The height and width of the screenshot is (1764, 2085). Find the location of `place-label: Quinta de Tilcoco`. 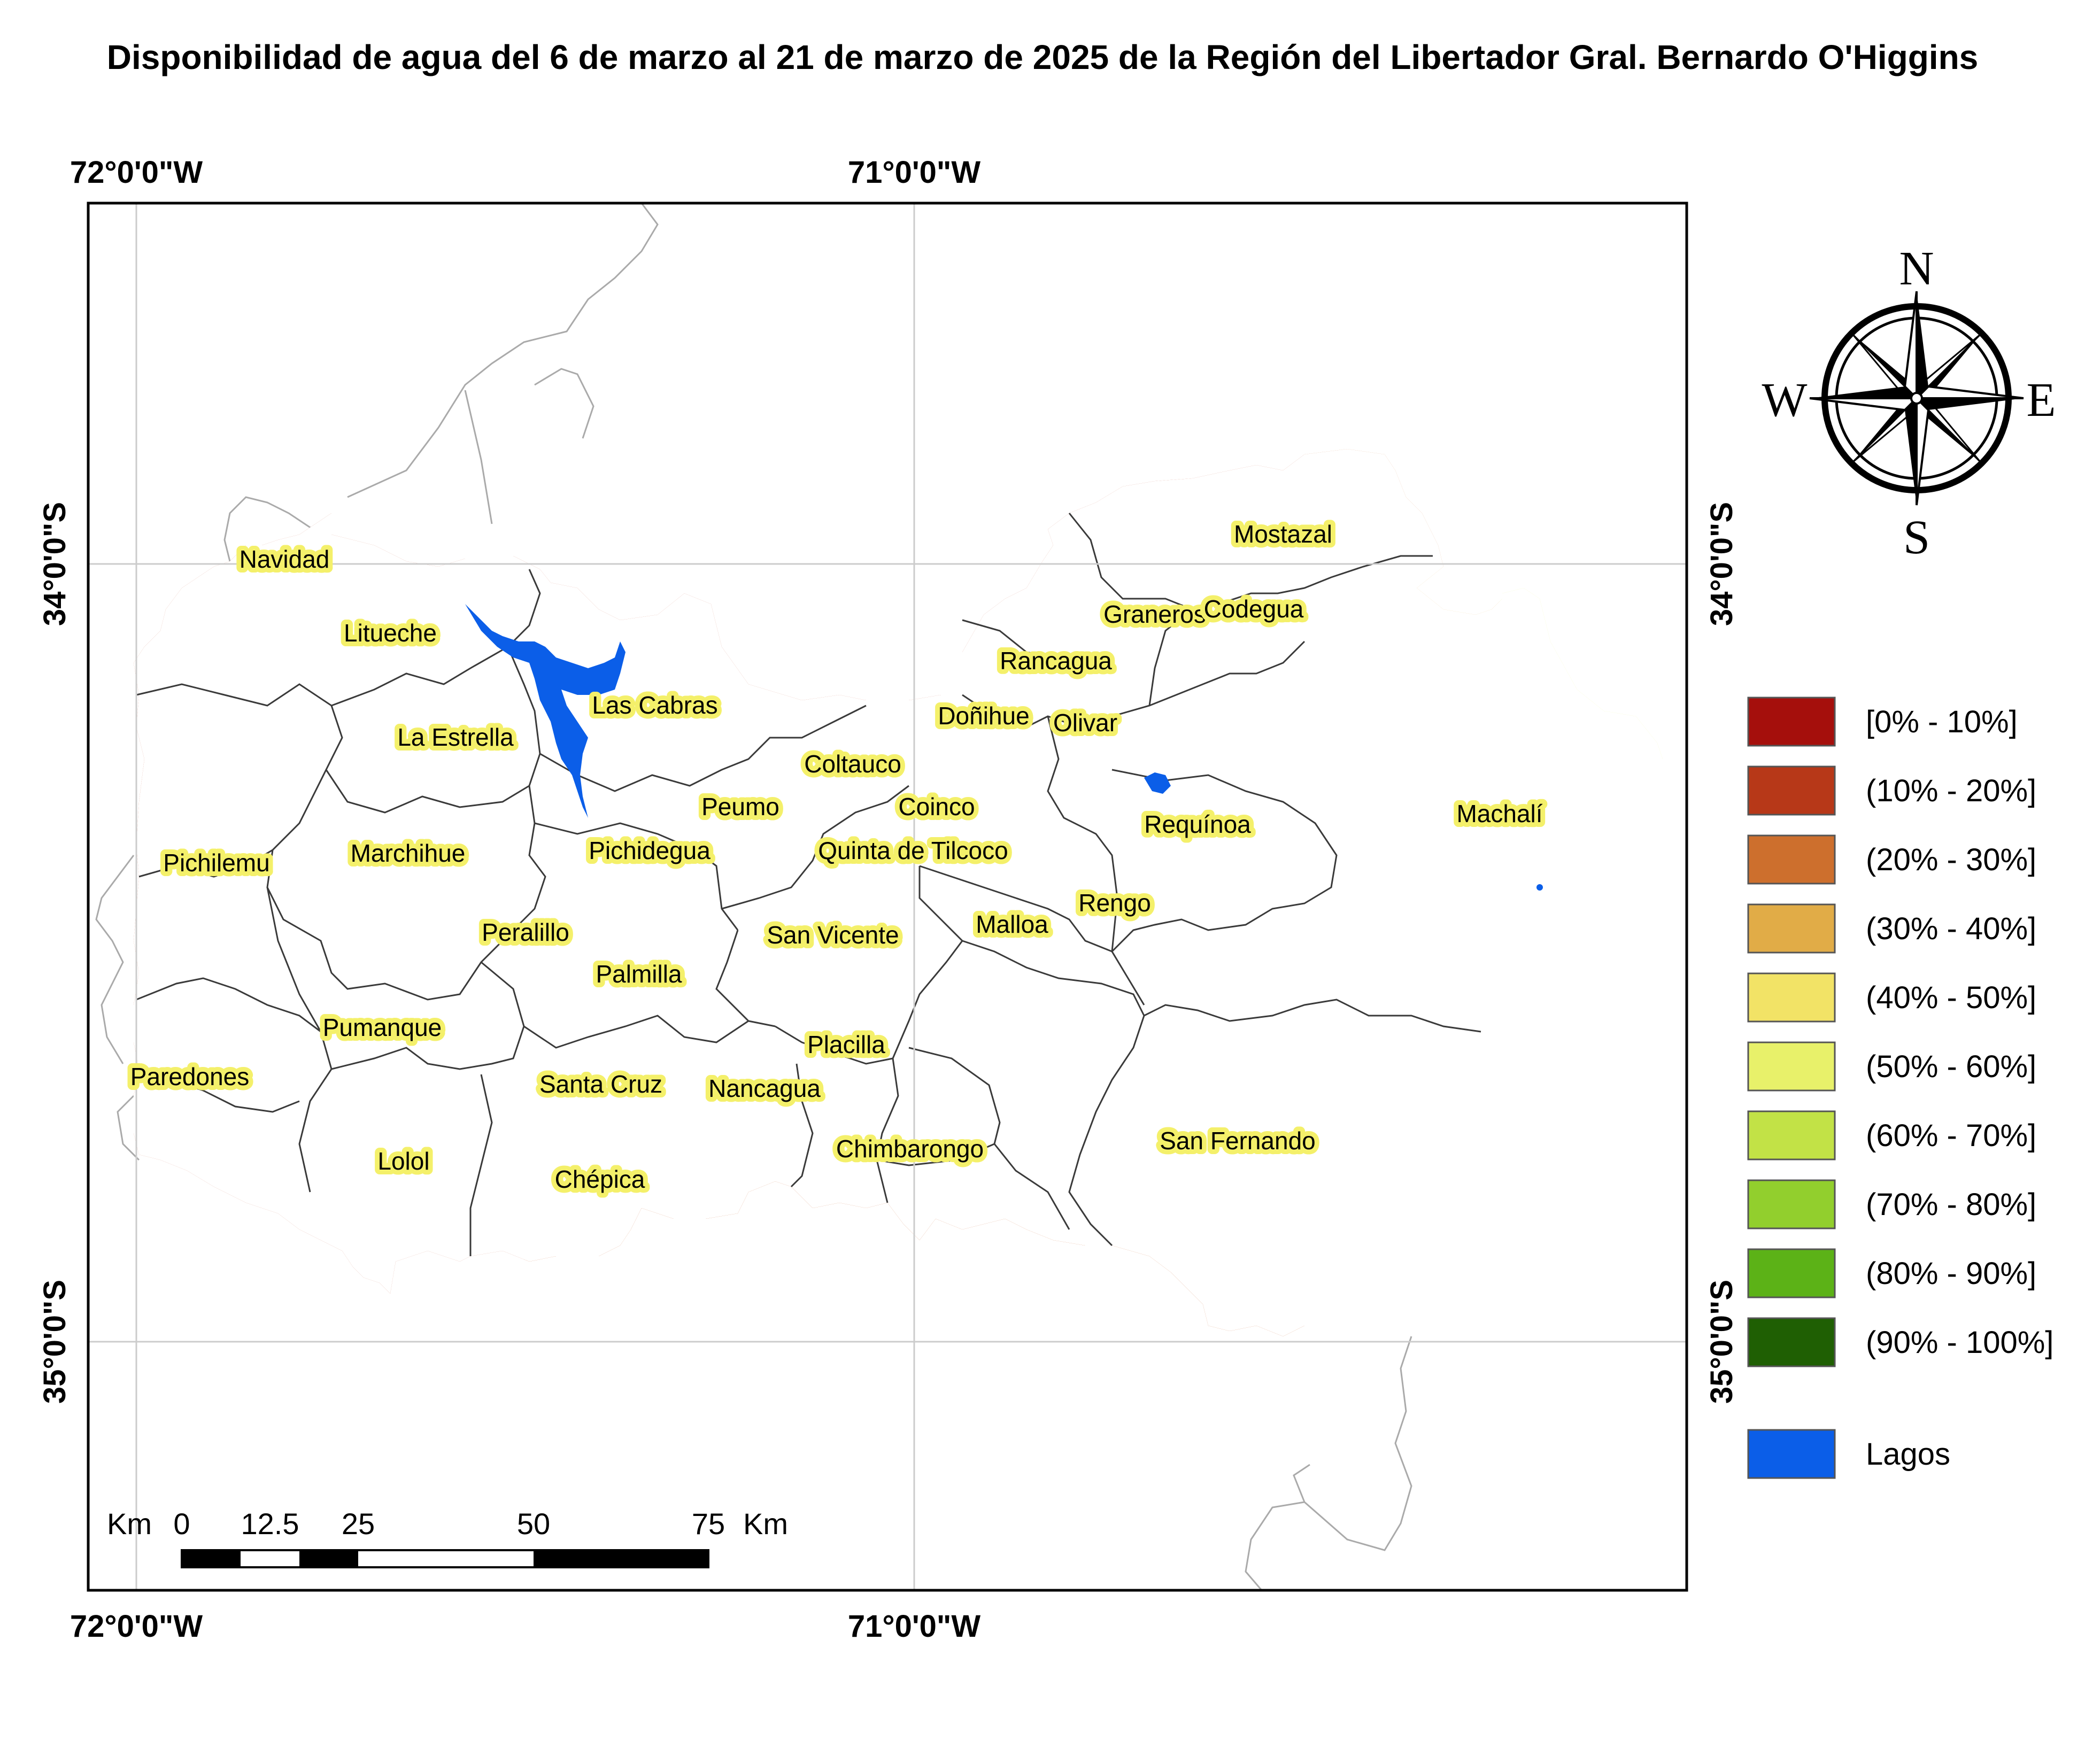

place-label: Quinta de Tilcoco is located at coordinates (913, 850).